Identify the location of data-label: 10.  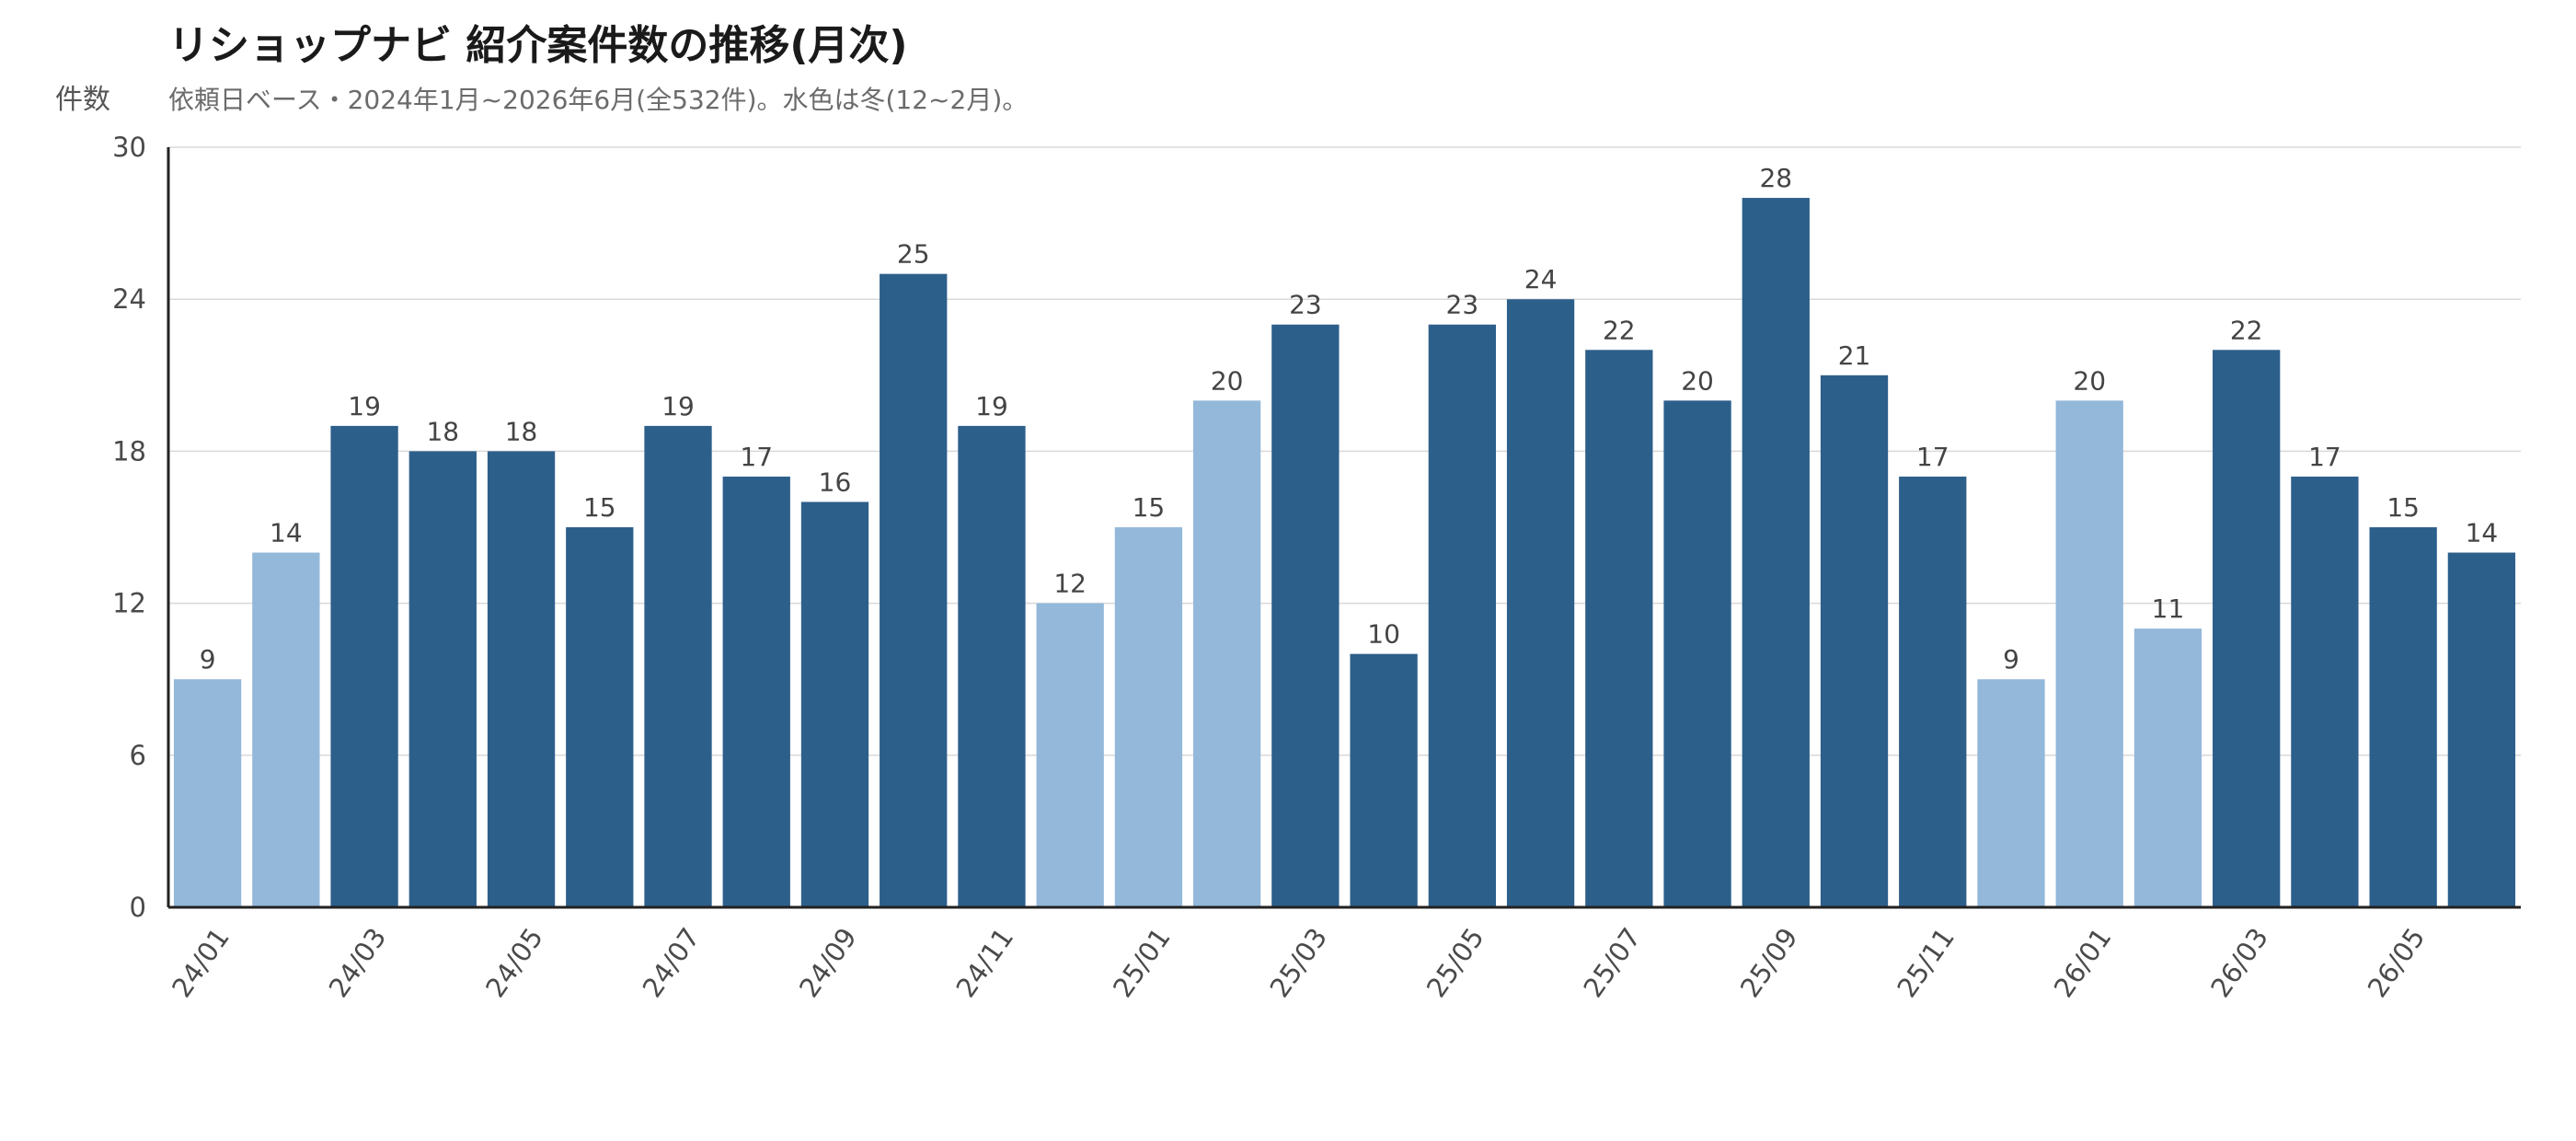
(1383, 634).